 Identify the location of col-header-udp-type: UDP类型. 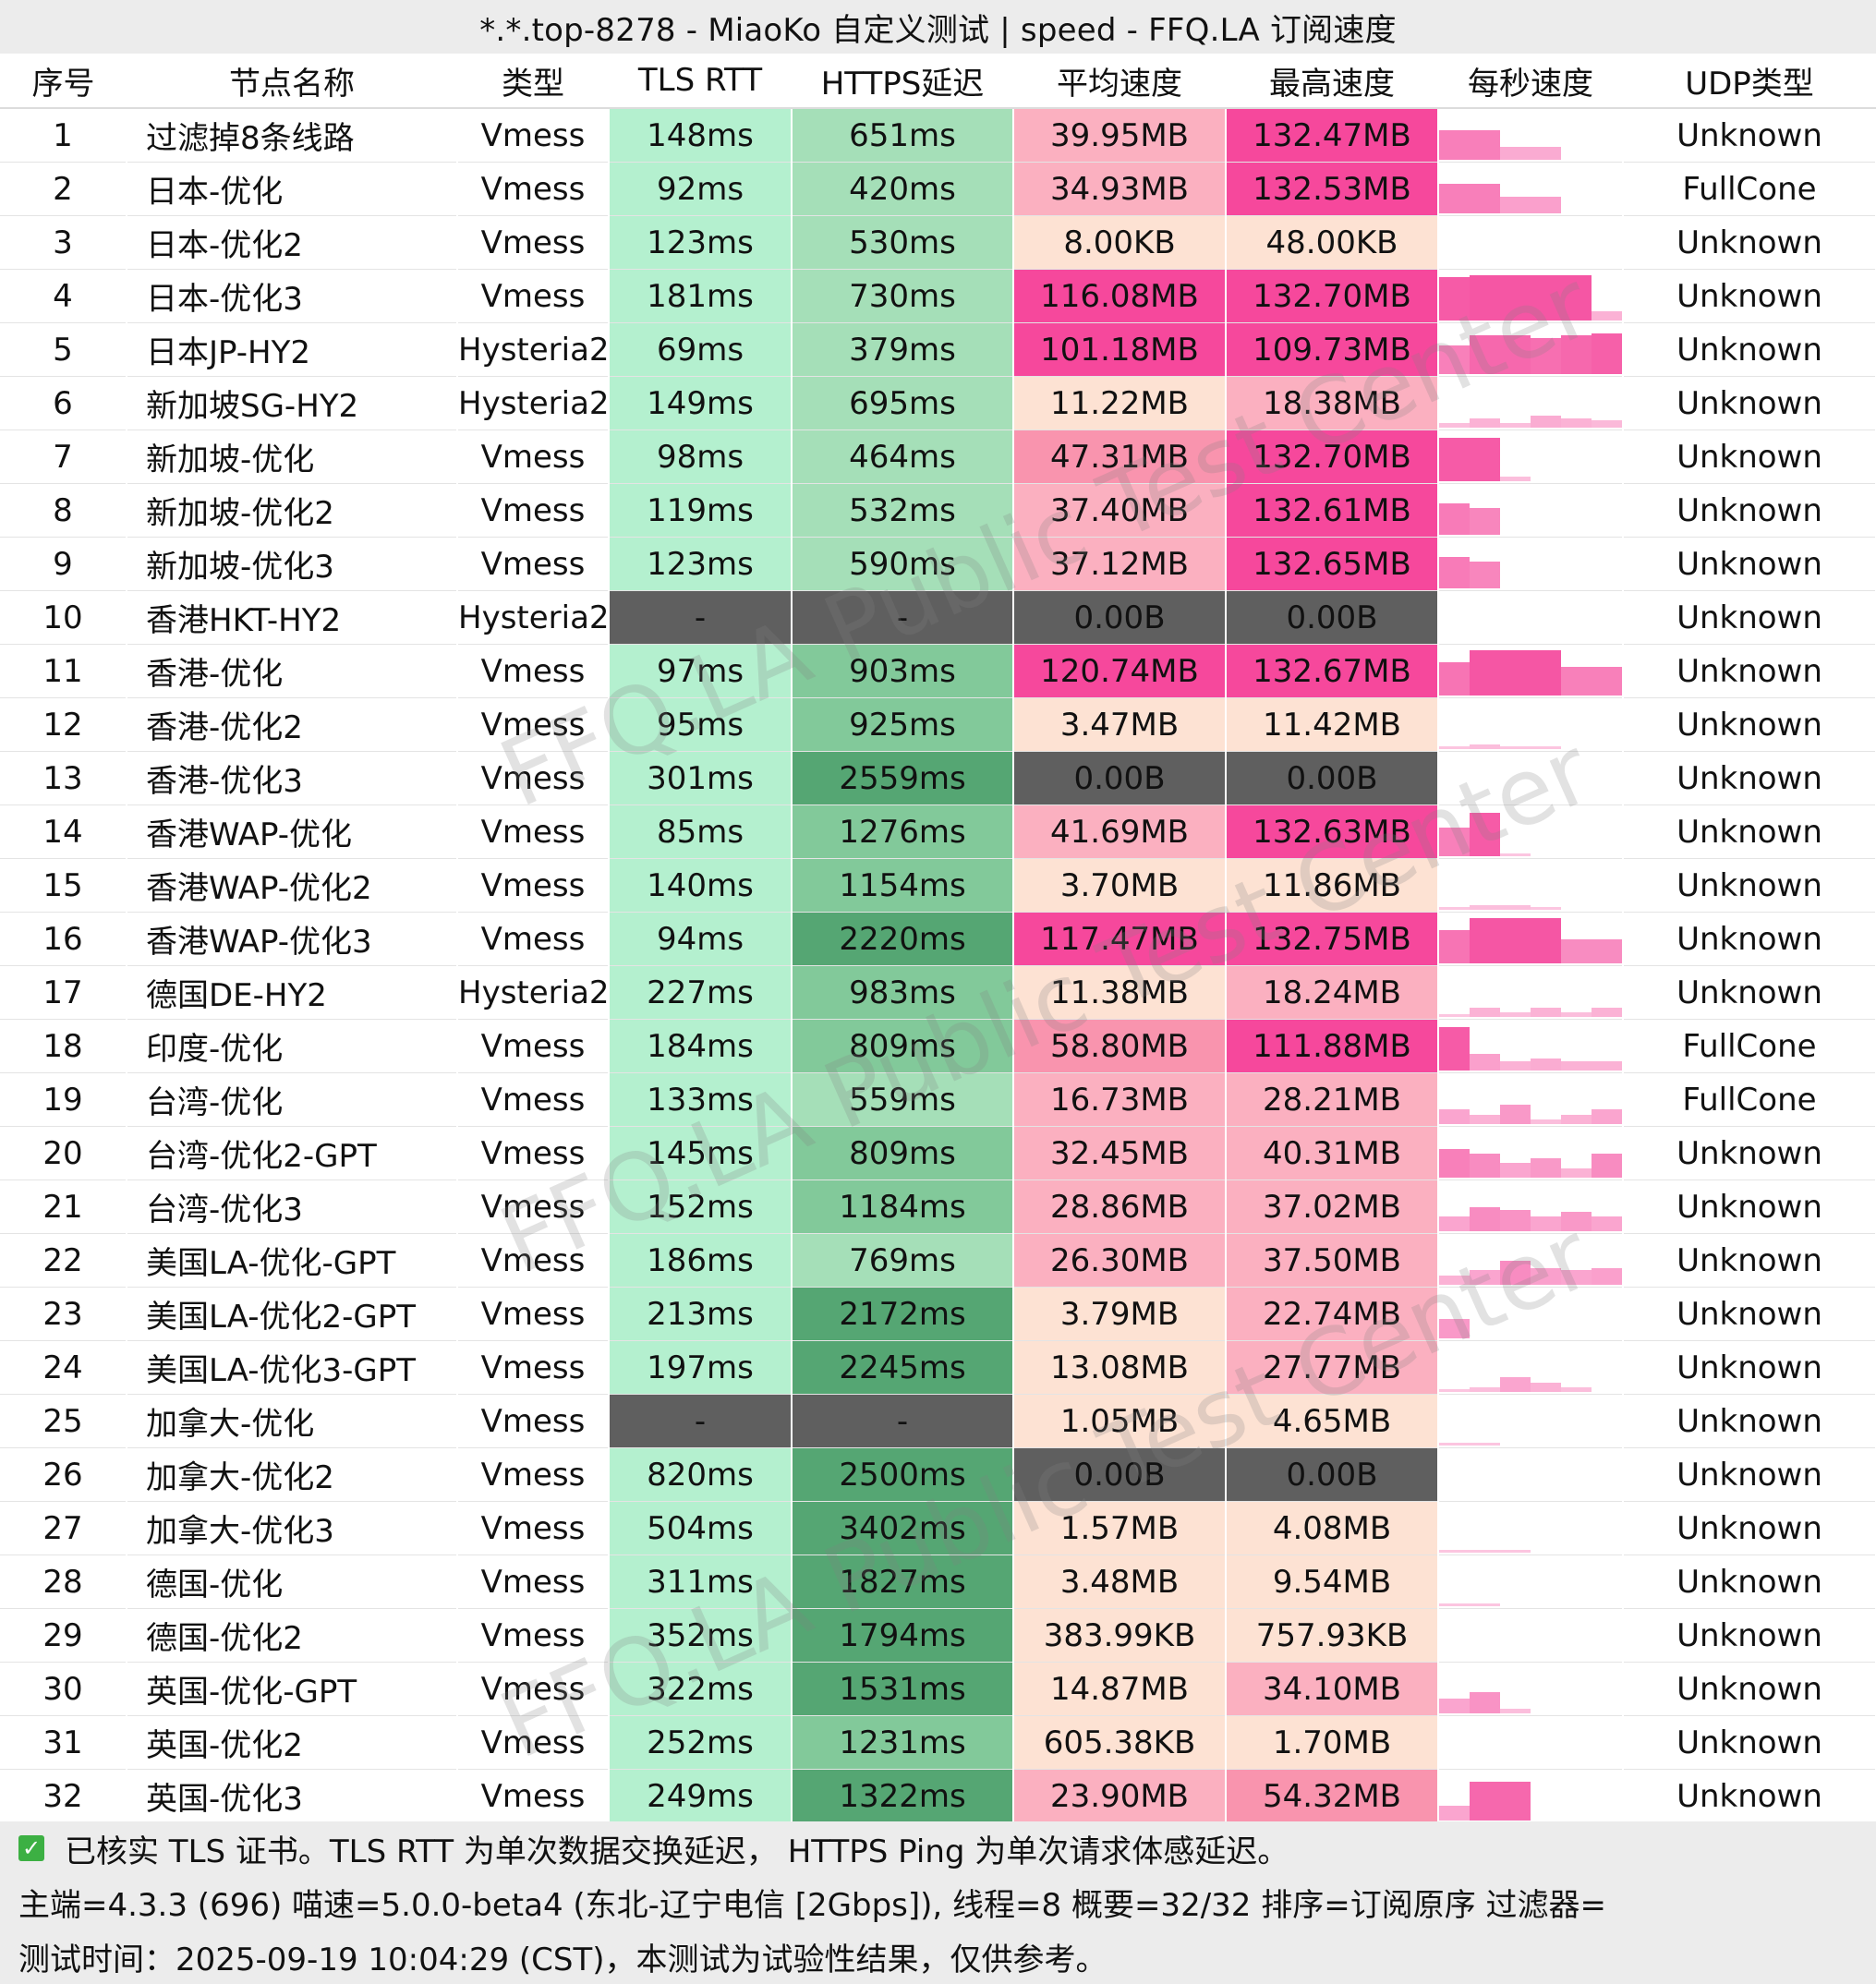
(1749, 82).